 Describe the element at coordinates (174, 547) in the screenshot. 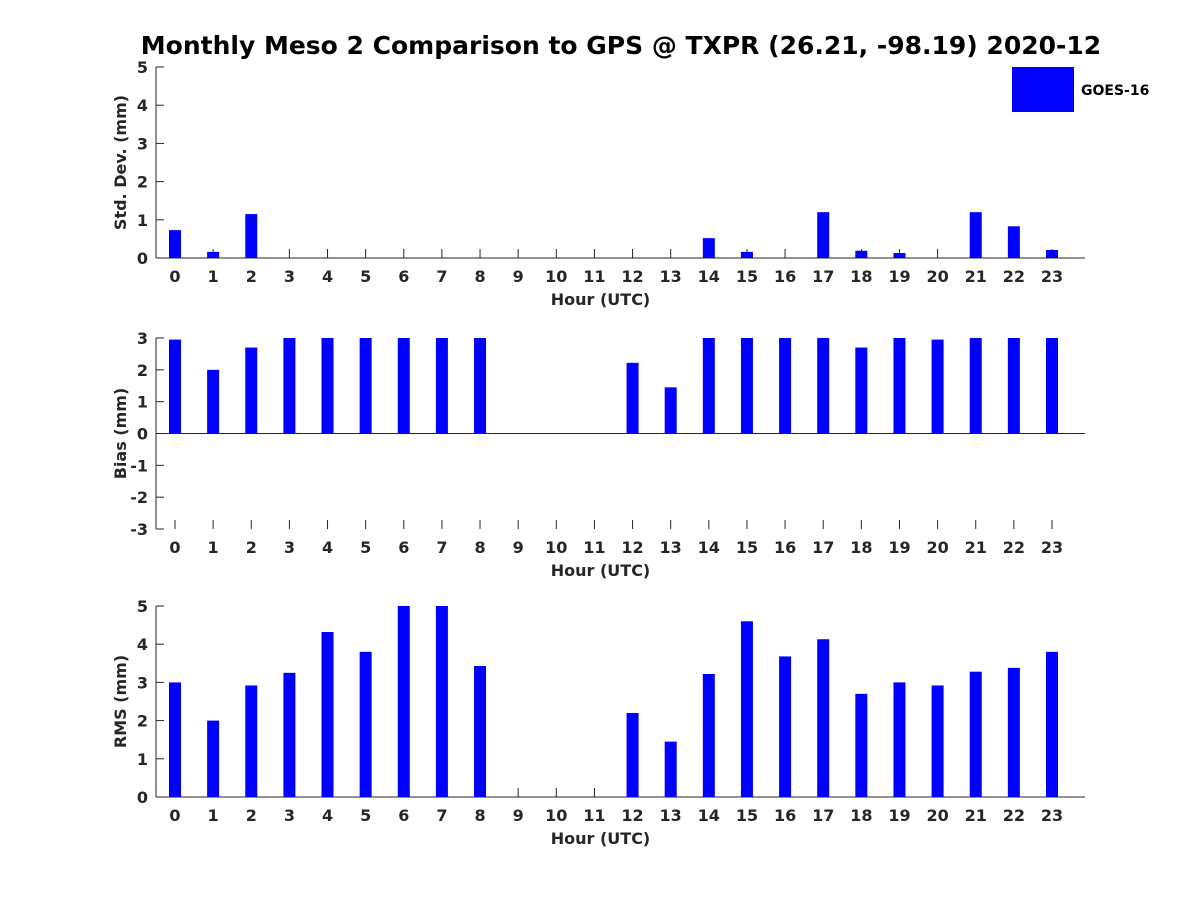

I see `x-tick-label: 0` at that location.